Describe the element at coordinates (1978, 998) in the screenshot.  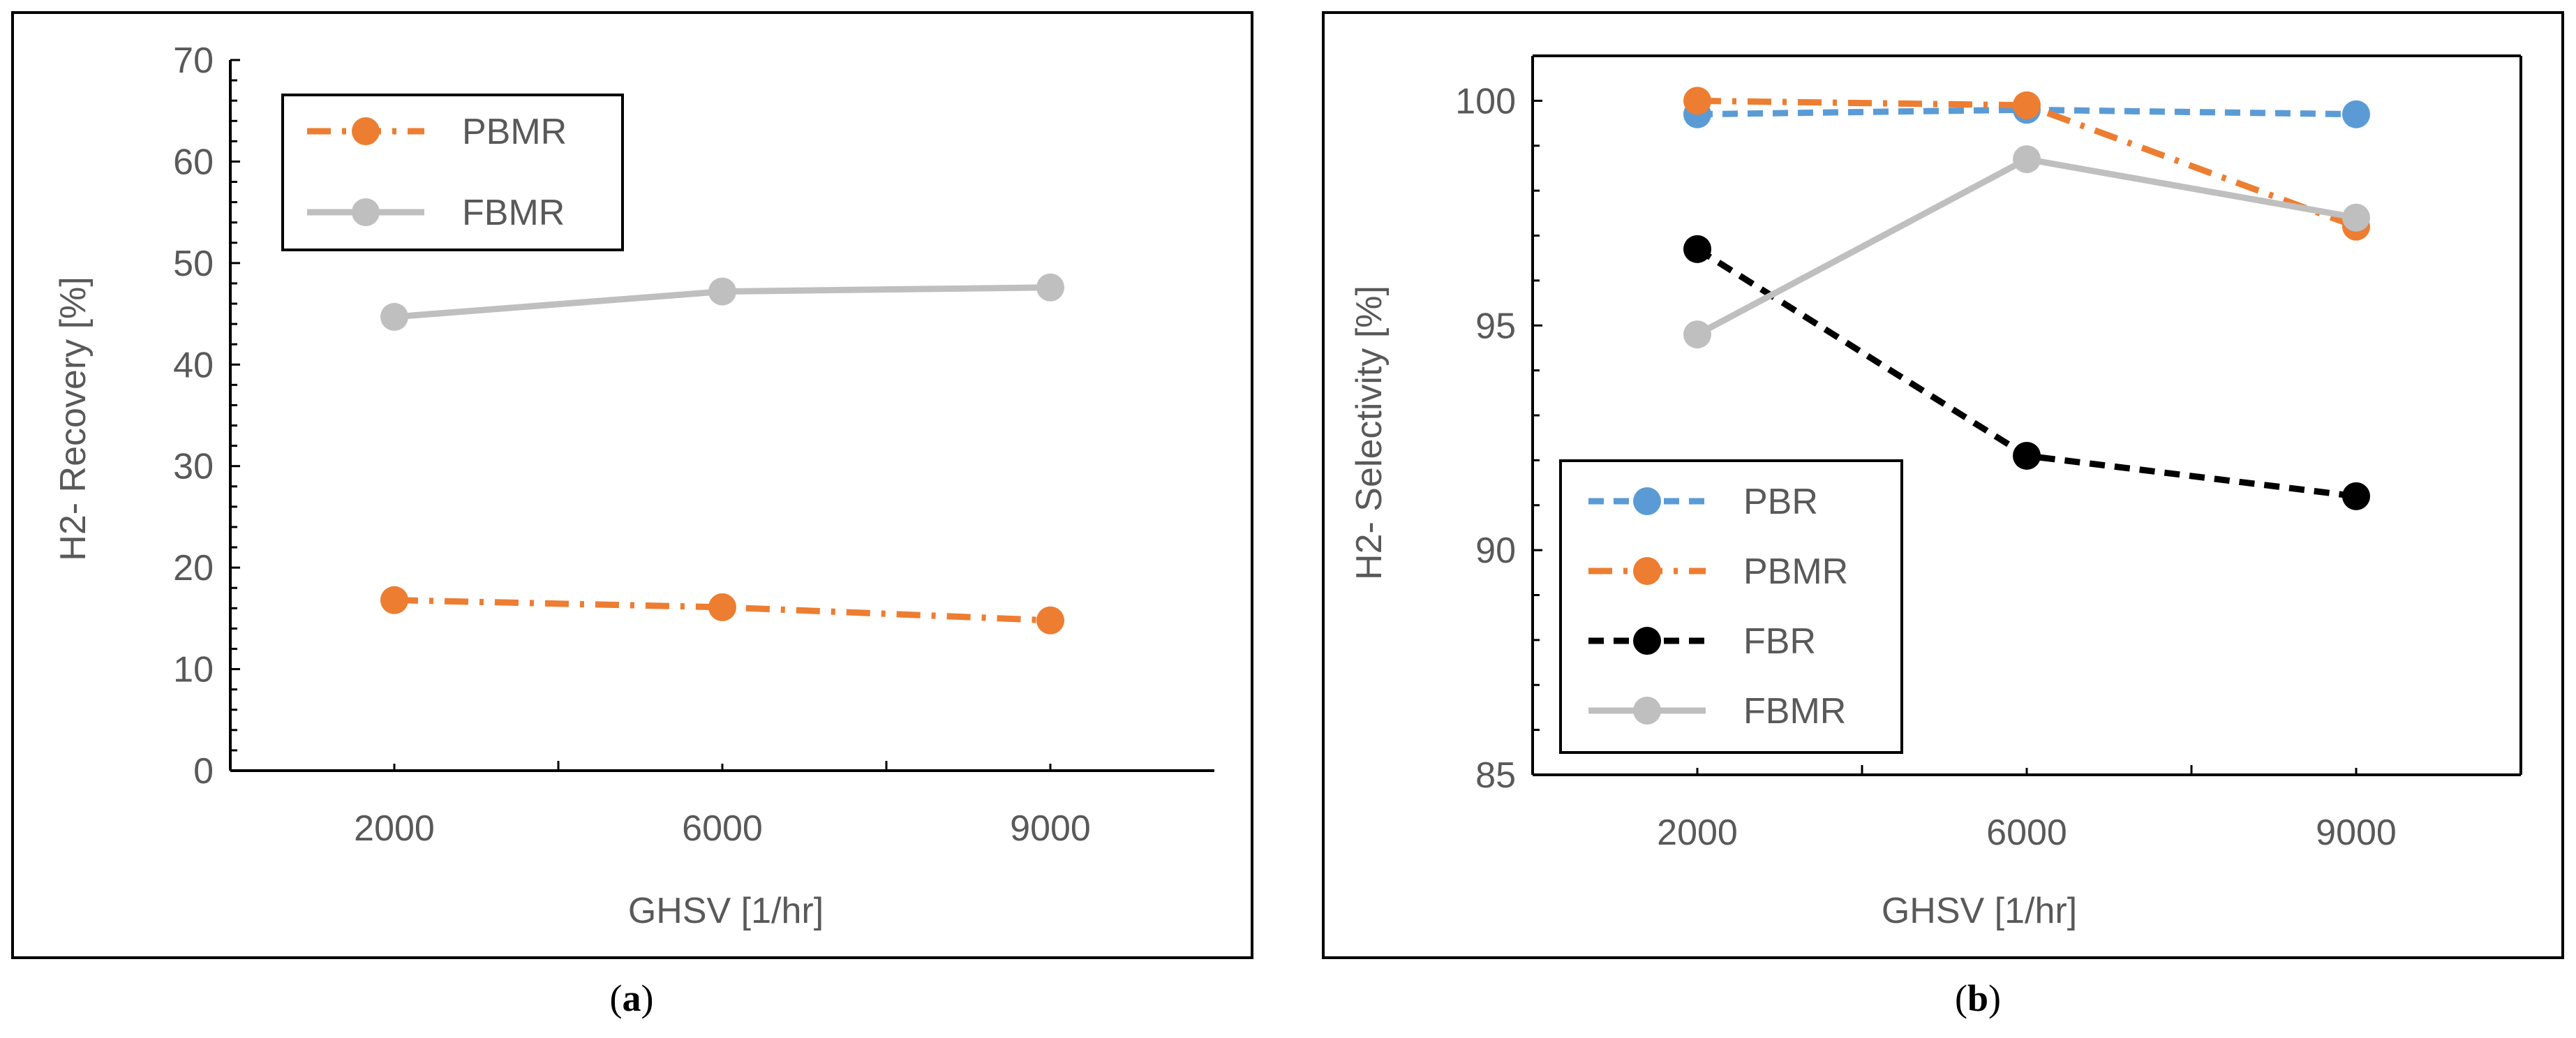
I see `chart-b-caption: (b)` at that location.